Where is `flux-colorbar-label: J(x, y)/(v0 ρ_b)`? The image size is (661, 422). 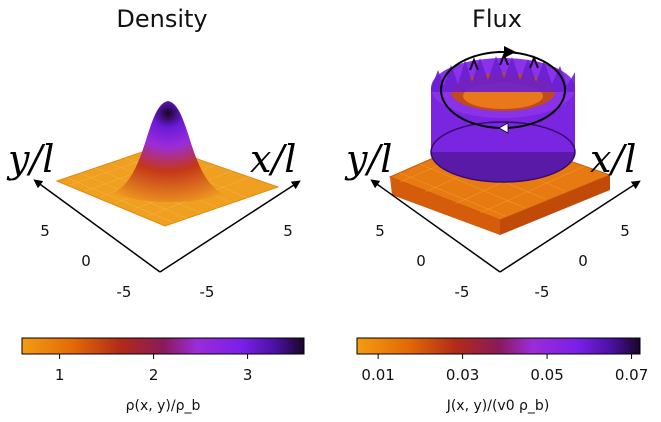 flux-colorbar-label: J(x, y)/(v0 ρ_b) is located at coordinates (498, 406).